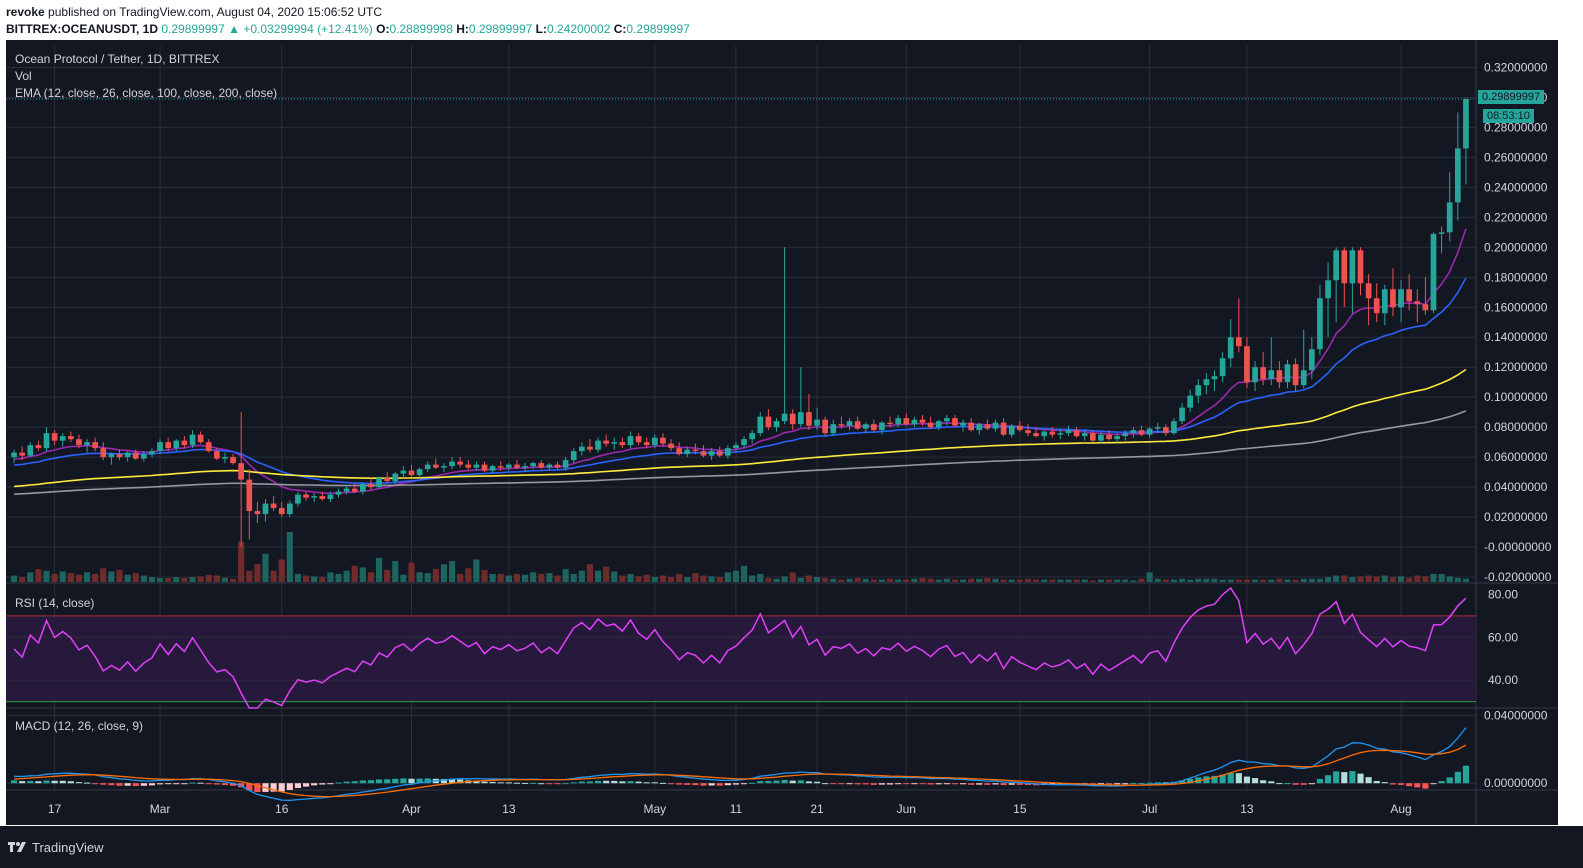 This screenshot has height=868, width=1583. I want to click on y-tick-label: 0.22000000, so click(1516, 217).